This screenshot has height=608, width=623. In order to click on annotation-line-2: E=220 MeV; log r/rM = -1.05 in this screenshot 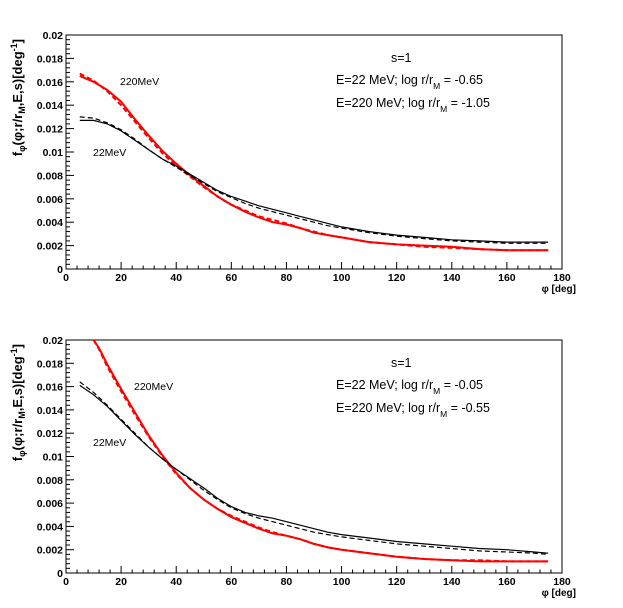, I will do `click(413, 105)`.